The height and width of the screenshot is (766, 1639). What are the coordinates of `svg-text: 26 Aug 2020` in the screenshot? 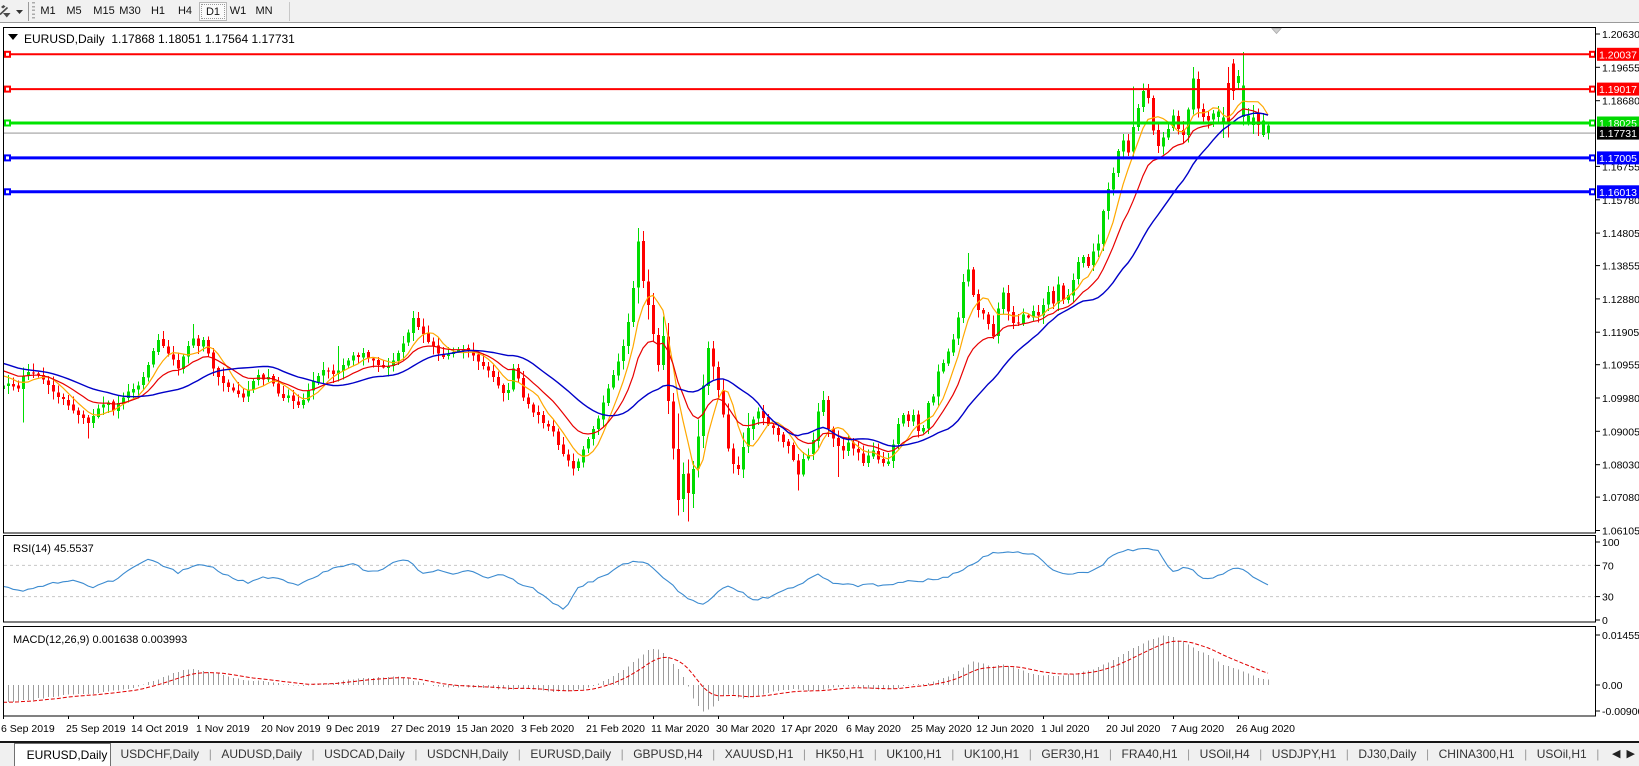 It's located at (1265, 729).